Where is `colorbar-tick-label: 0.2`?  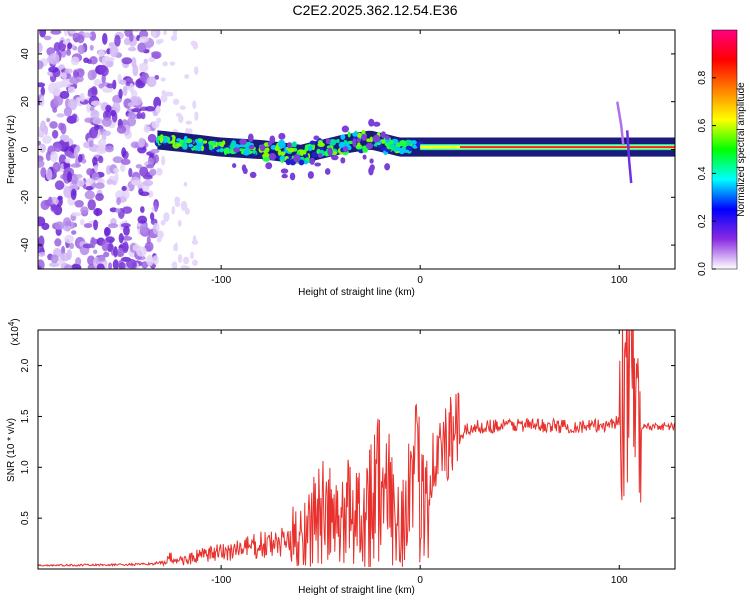
colorbar-tick-label: 0.2 is located at coordinates (702, 221).